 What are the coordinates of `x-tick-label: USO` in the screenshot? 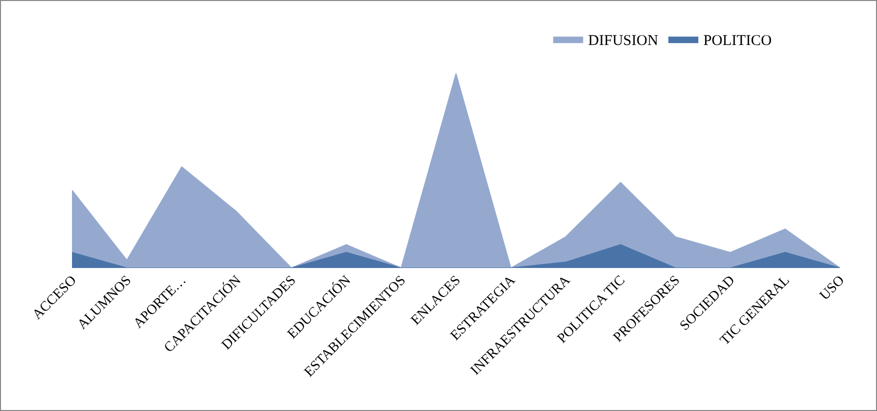 It's located at (832, 288).